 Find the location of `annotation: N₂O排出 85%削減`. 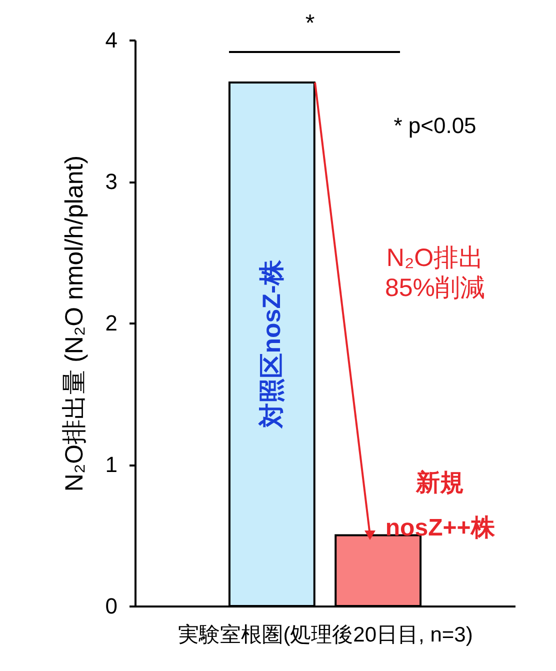

annotation: N₂O排出 85%削減 is located at coordinates (435, 273).